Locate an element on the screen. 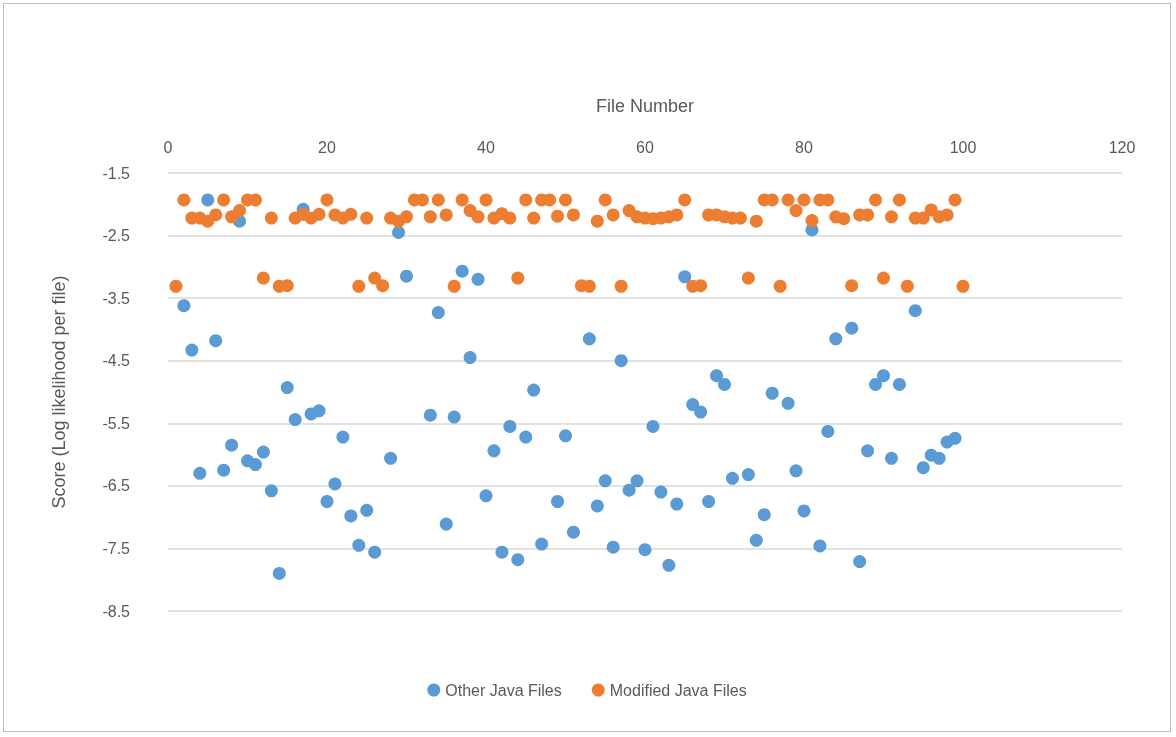 Image resolution: width=1176 pixels, height=737 pixels. legend-label: Other Java Files is located at coordinates (503, 690).